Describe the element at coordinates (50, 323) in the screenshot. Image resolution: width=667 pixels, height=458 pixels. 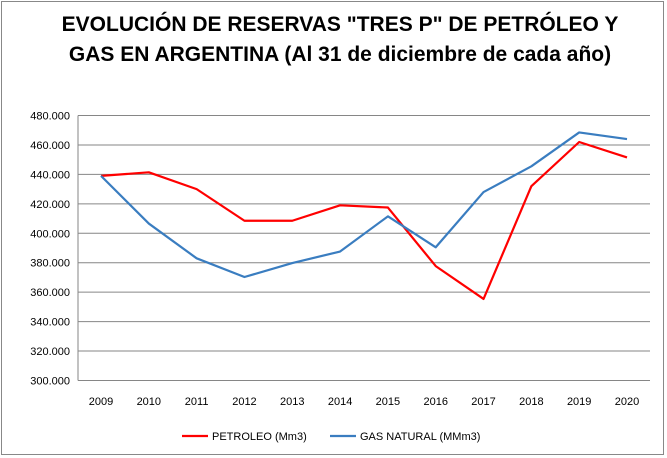
I see `y-tick-label: 340.000` at that location.